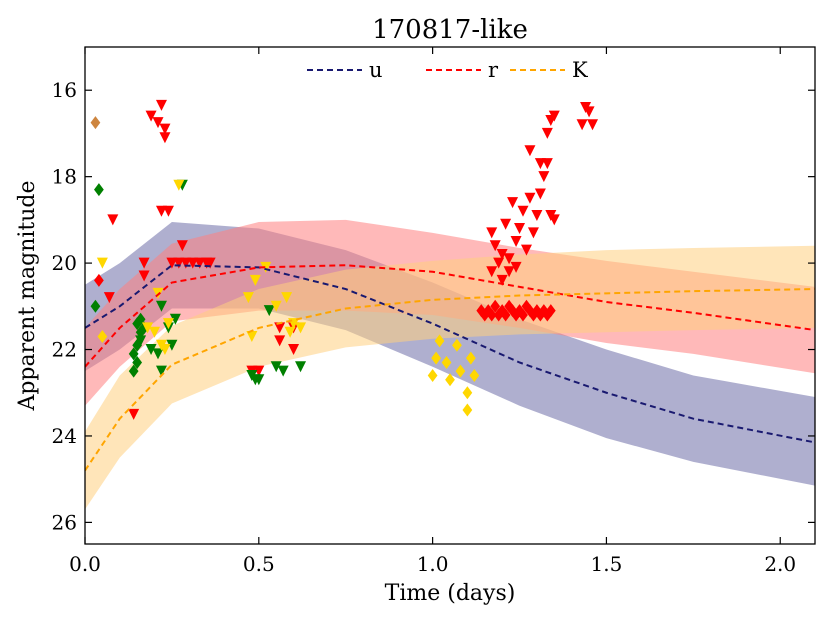 This screenshot has width=830, height=623. What do you see at coordinates (259, 564) in the screenshot?
I see `x-tick-label-1: 0.5` at bounding box center [259, 564].